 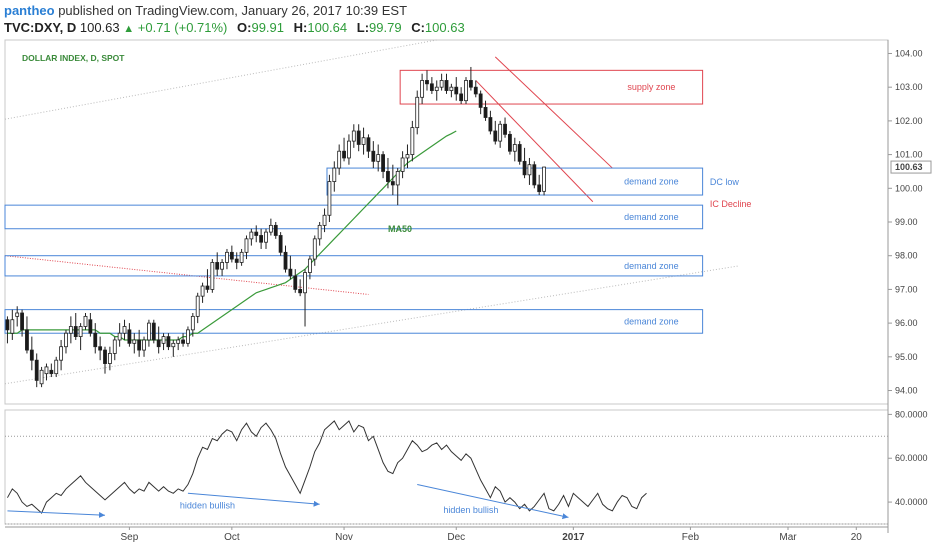 I want to click on author-name: pantheo, so click(x=29, y=10).